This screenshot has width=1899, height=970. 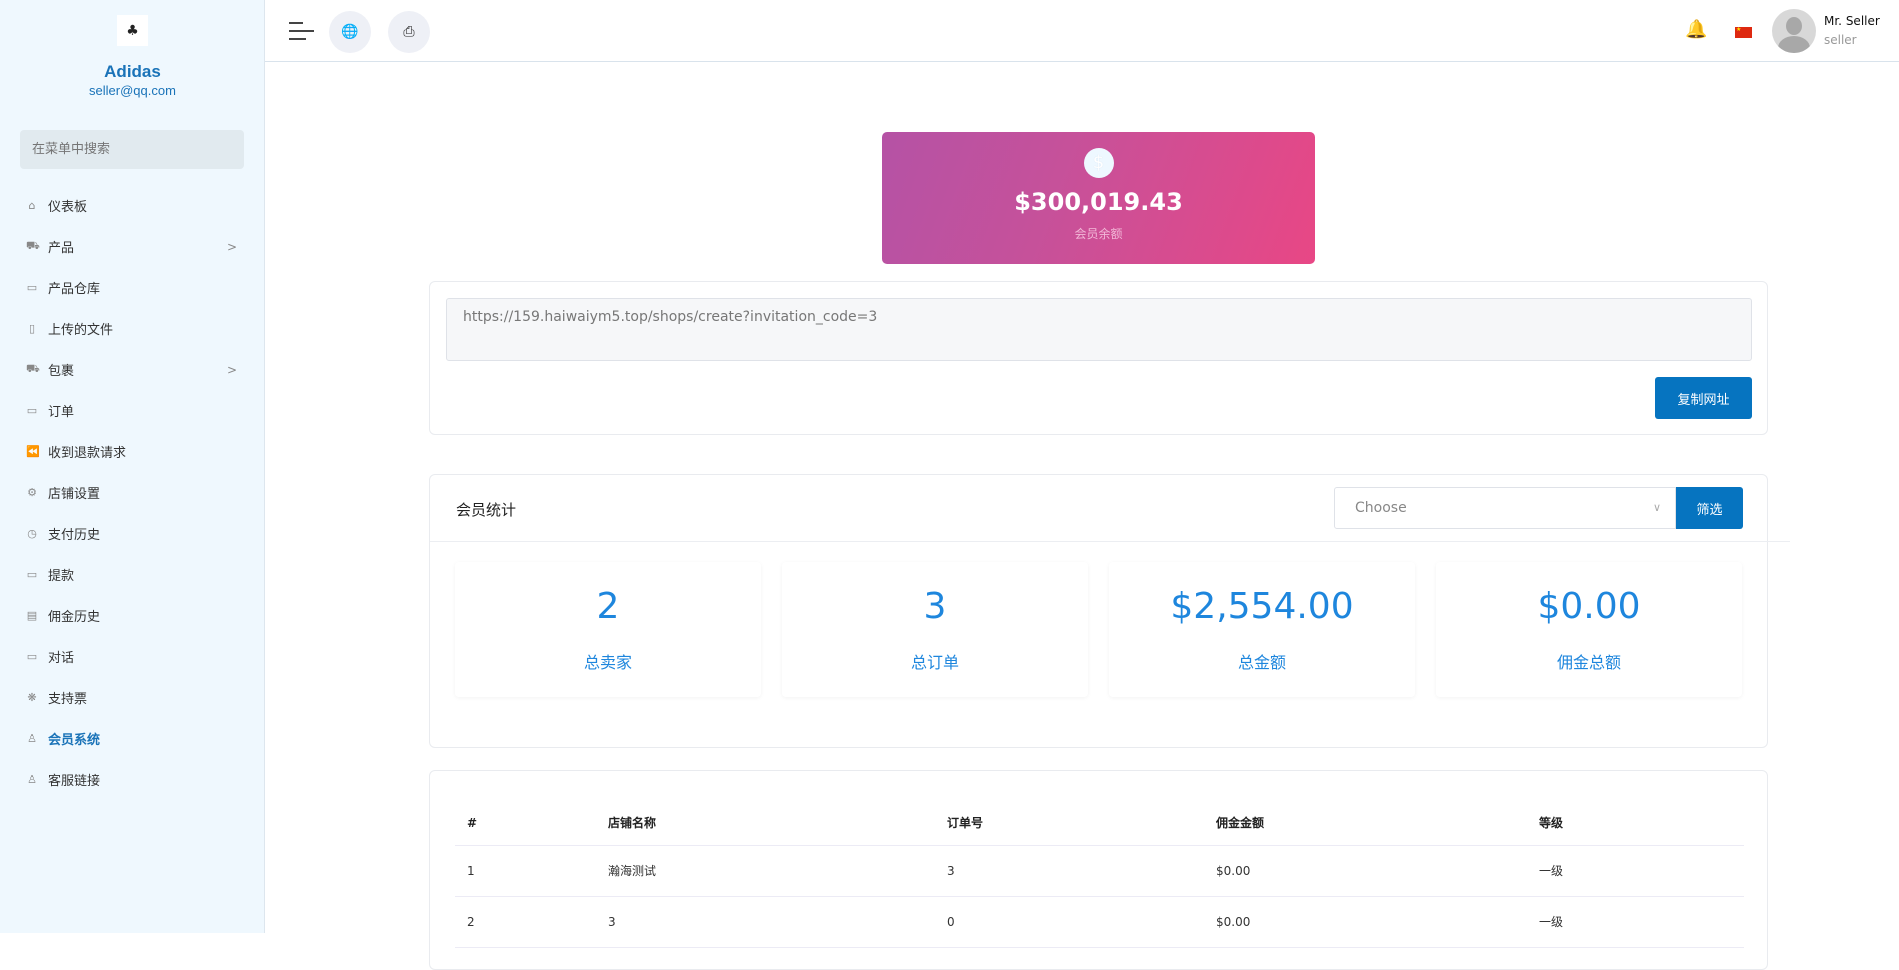 I want to click on table-cell: 瀚海测试, so click(x=765, y=871).